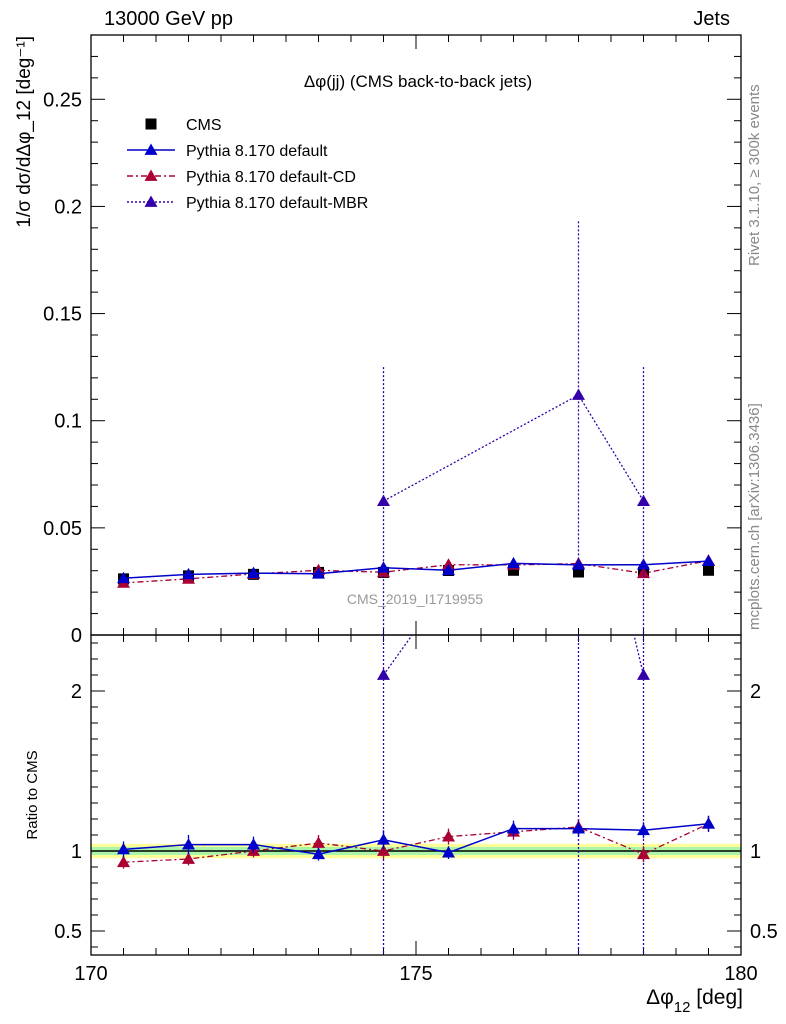 The height and width of the screenshot is (1024, 786). Describe the element at coordinates (68, 207) in the screenshot. I see `main-y-tick-label: 0.2` at that location.